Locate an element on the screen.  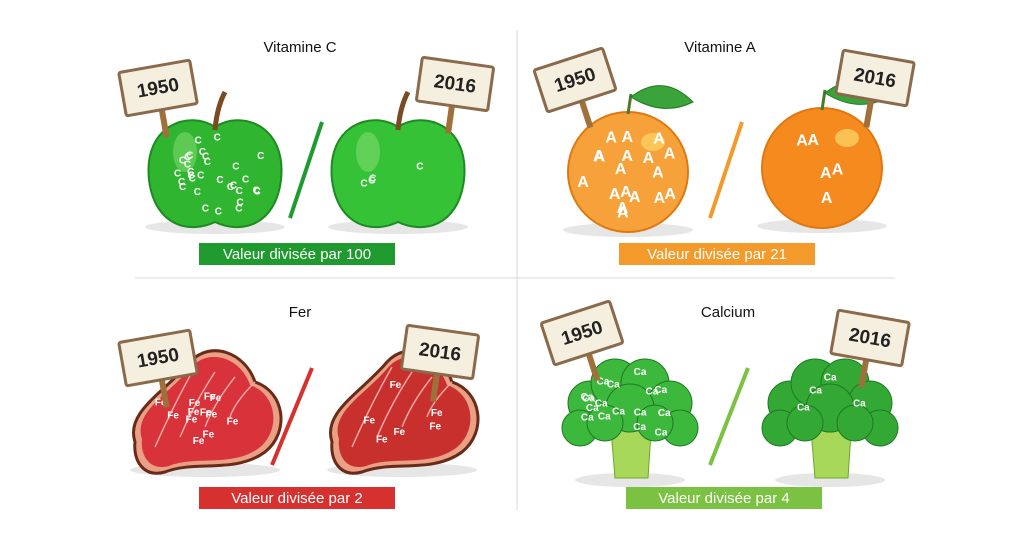
caption: Valeur divisée par 2 is located at coordinates (296, 498).